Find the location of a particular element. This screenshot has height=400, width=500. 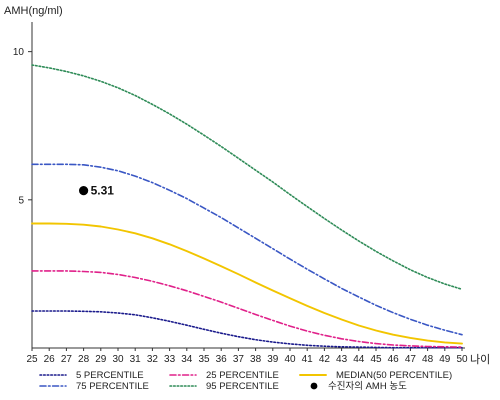

x-tick-label: 30 is located at coordinates (118, 359).